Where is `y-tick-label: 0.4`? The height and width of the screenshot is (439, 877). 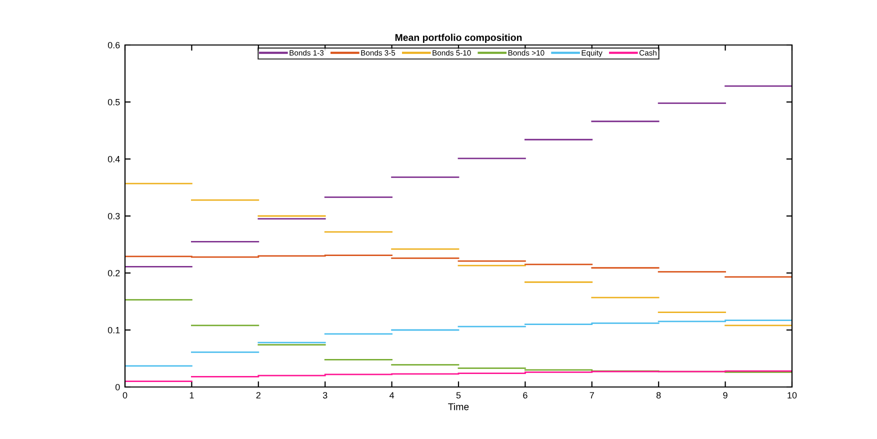
y-tick-label: 0.4 is located at coordinates (114, 159).